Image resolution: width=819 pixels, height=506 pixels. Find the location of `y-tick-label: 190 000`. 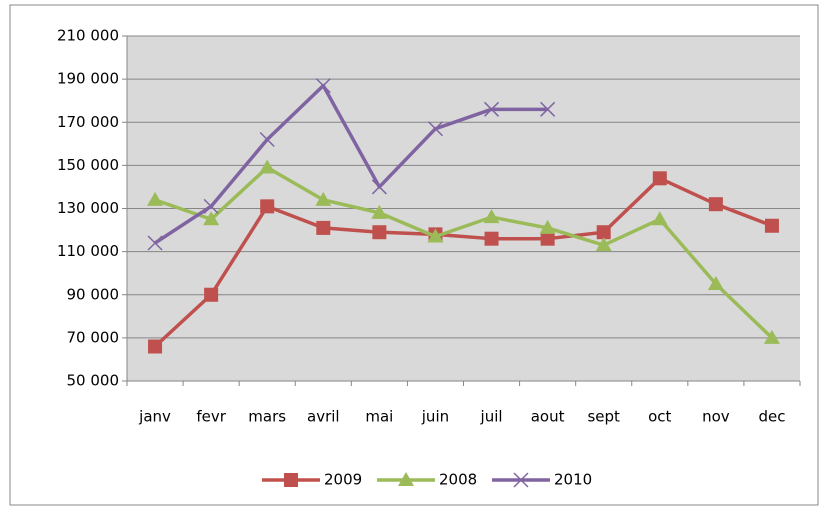

y-tick-label: 190 000 is located at coordinates (88, 79).